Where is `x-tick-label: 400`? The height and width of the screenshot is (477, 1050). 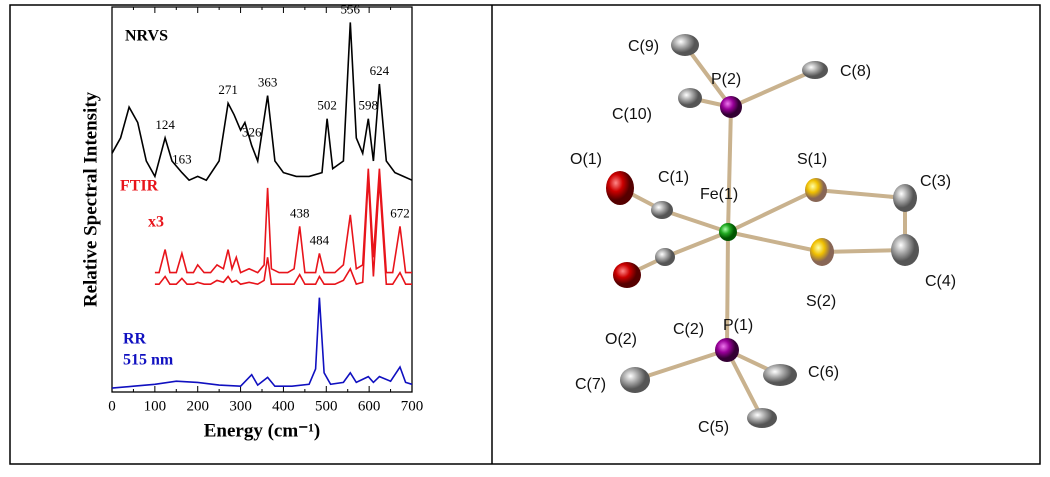 x-tick-label: 400 is located at coordinates (283, 406).